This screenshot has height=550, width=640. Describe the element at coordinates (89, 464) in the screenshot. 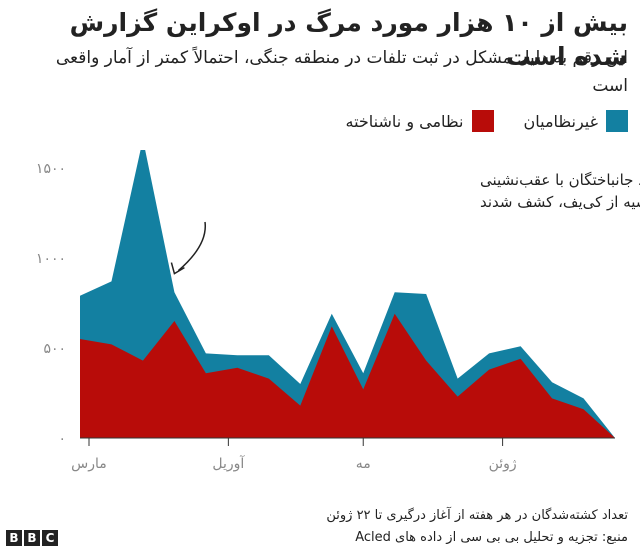

I see `x-tick-label: مارس` at that location.